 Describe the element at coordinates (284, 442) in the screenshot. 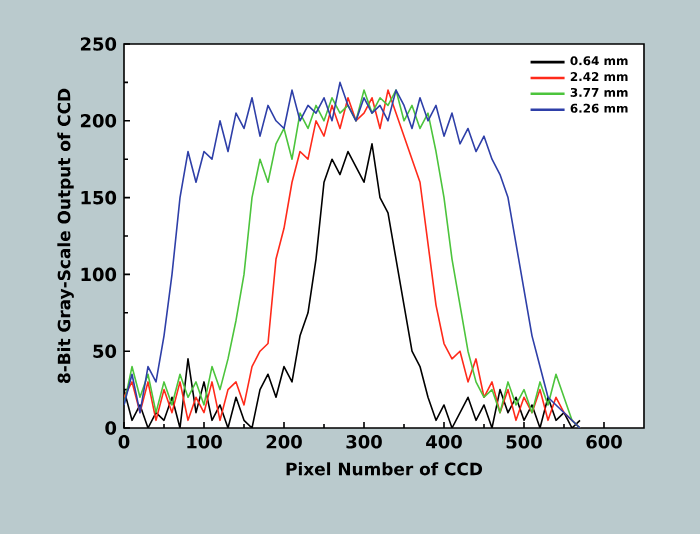

I see `x-tick-label: 200` at that location.